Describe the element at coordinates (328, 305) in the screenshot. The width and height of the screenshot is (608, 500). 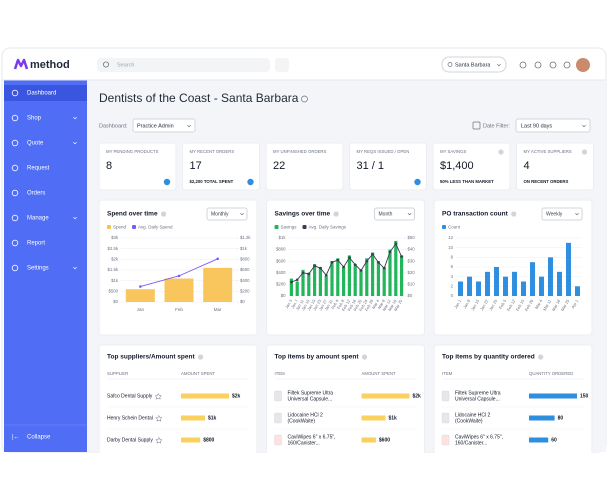
I see `x-tick-label: Jan 31` at that location.